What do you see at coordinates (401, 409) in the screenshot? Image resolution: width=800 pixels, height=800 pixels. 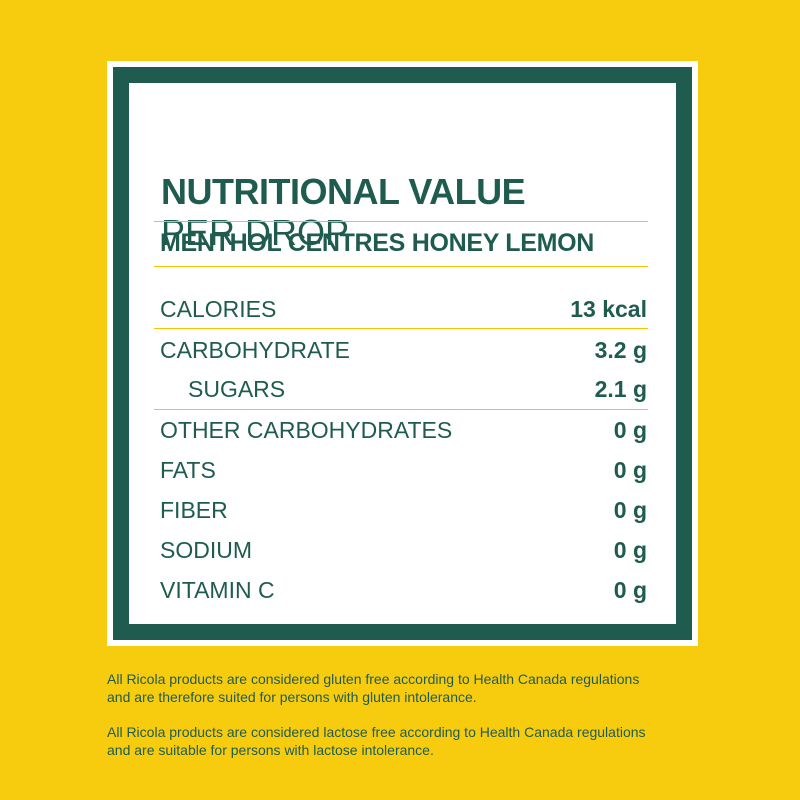 I see `divider-sugars` at bounding box center [401, 409].